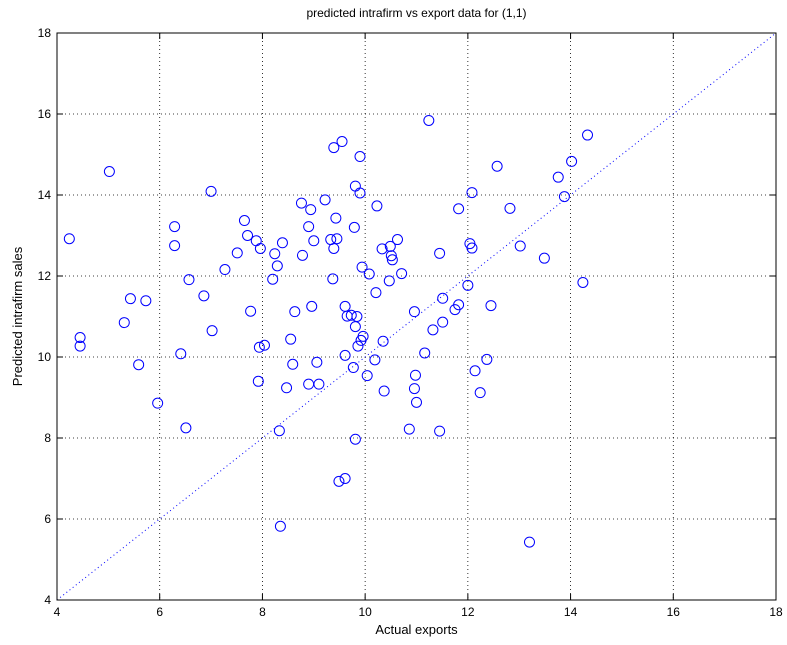  Describe the element at coordinates (45, 114) in the screenshot. I see `y-tick-label-6: 16` at that location.